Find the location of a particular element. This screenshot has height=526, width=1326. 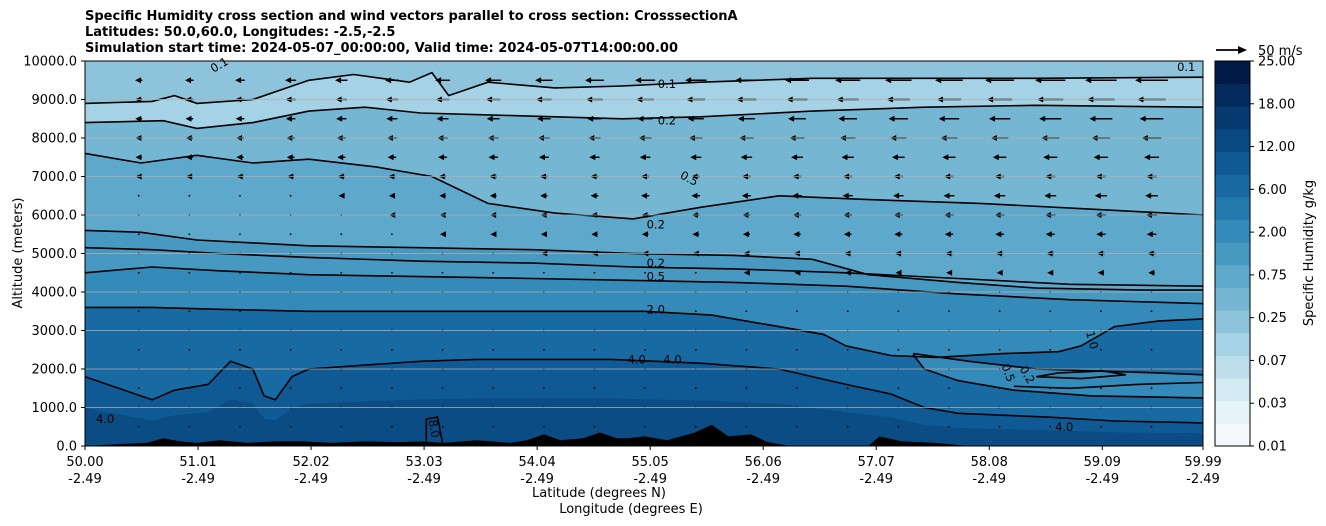

x-tick-label-lat: 59.99 is located at coordinates (1202, 462).